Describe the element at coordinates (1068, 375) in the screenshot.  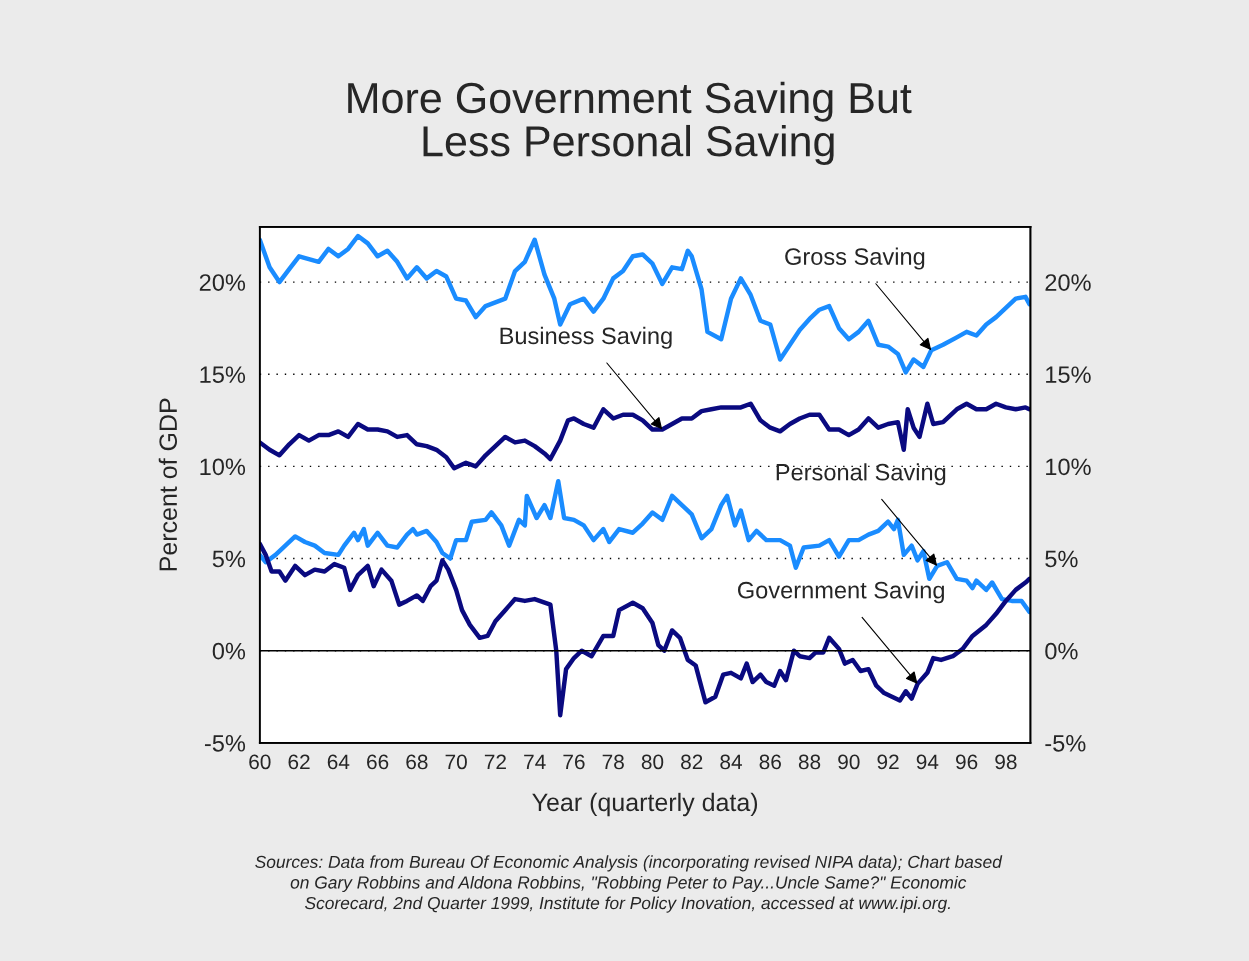
I see `y2-tick-label: 15%` at that location.